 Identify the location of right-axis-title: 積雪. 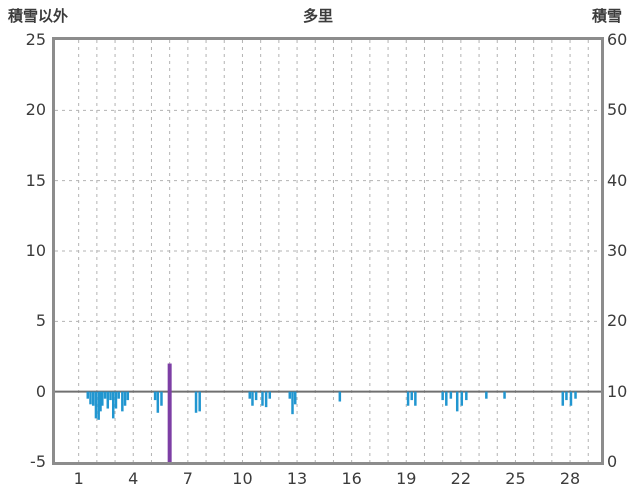
(606, 16).